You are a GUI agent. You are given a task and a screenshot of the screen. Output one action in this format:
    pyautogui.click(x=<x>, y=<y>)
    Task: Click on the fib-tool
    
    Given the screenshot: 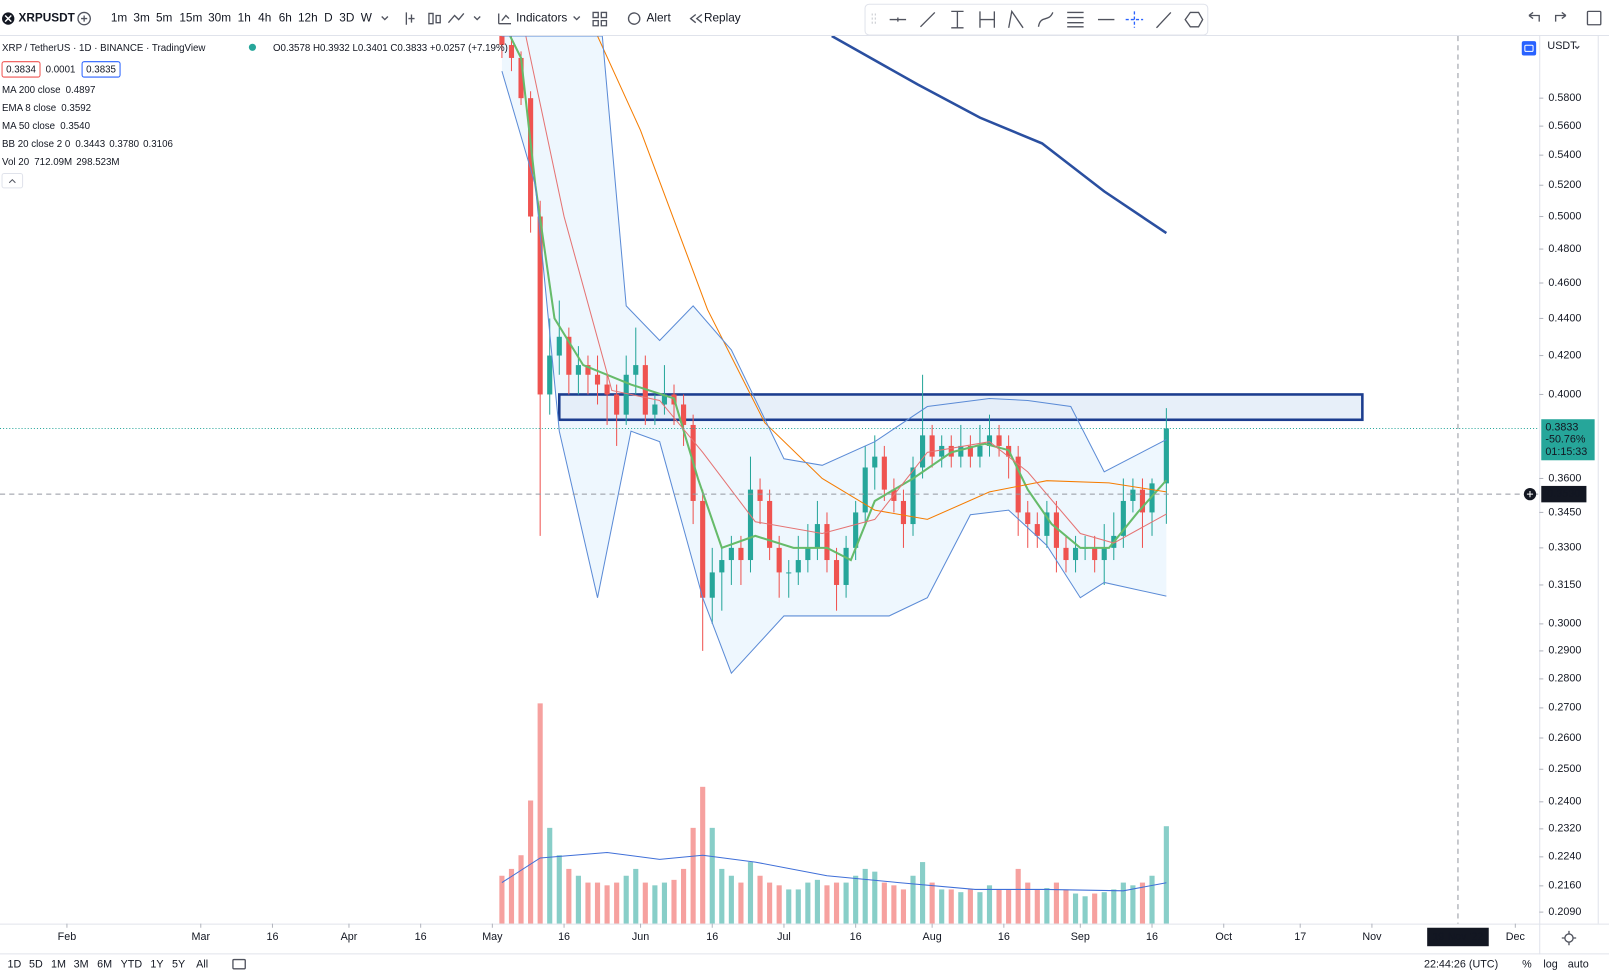 What is the action you would take?
    pyautogui.click(x=1075, y=19)
    